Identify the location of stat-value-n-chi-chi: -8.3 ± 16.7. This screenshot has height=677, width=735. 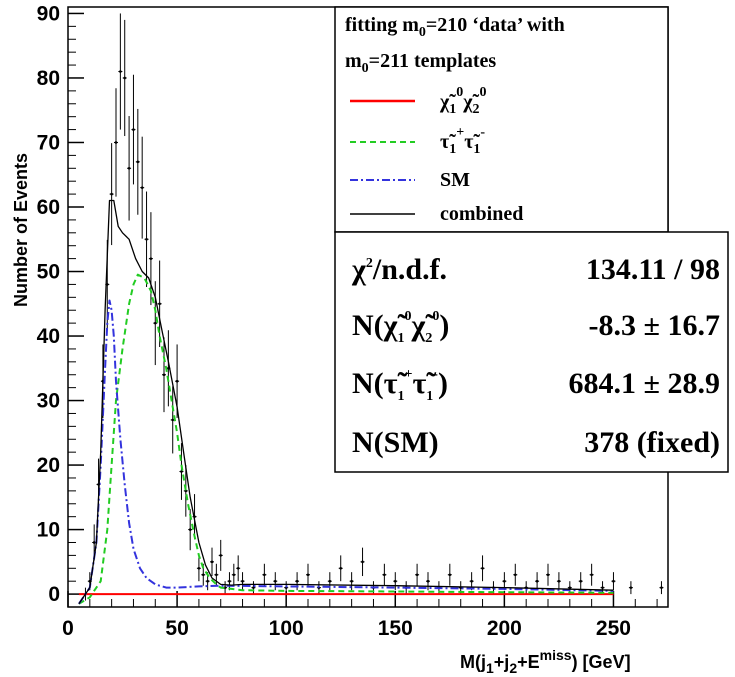
(654, 325).